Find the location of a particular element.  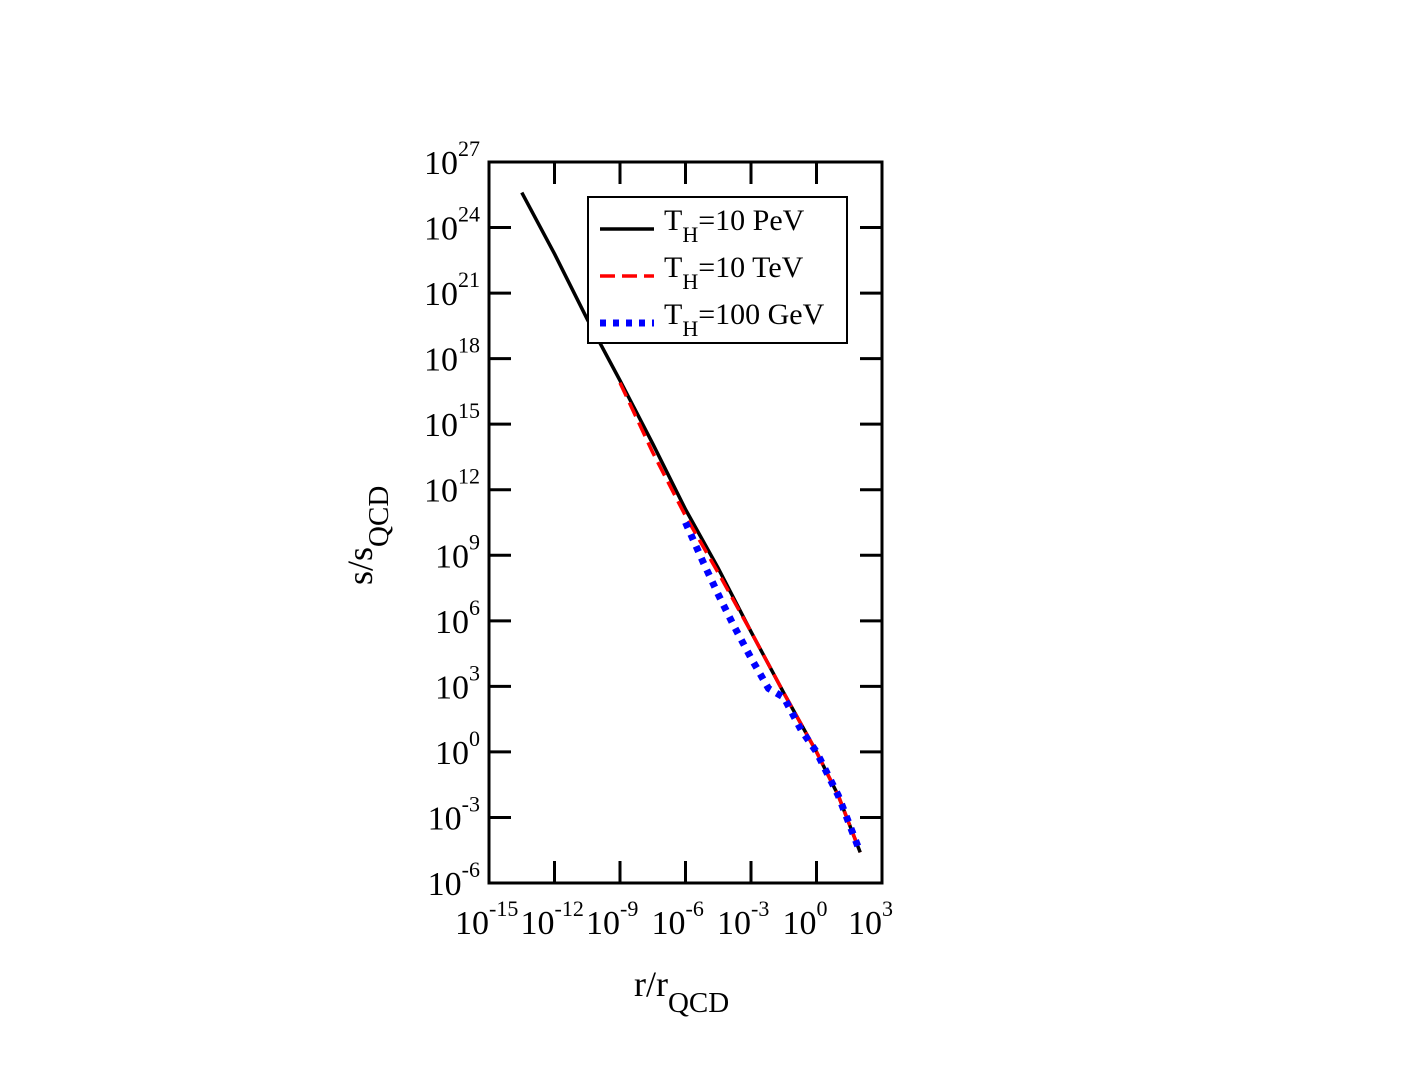

series-layer is located at coordinates (692, 522).